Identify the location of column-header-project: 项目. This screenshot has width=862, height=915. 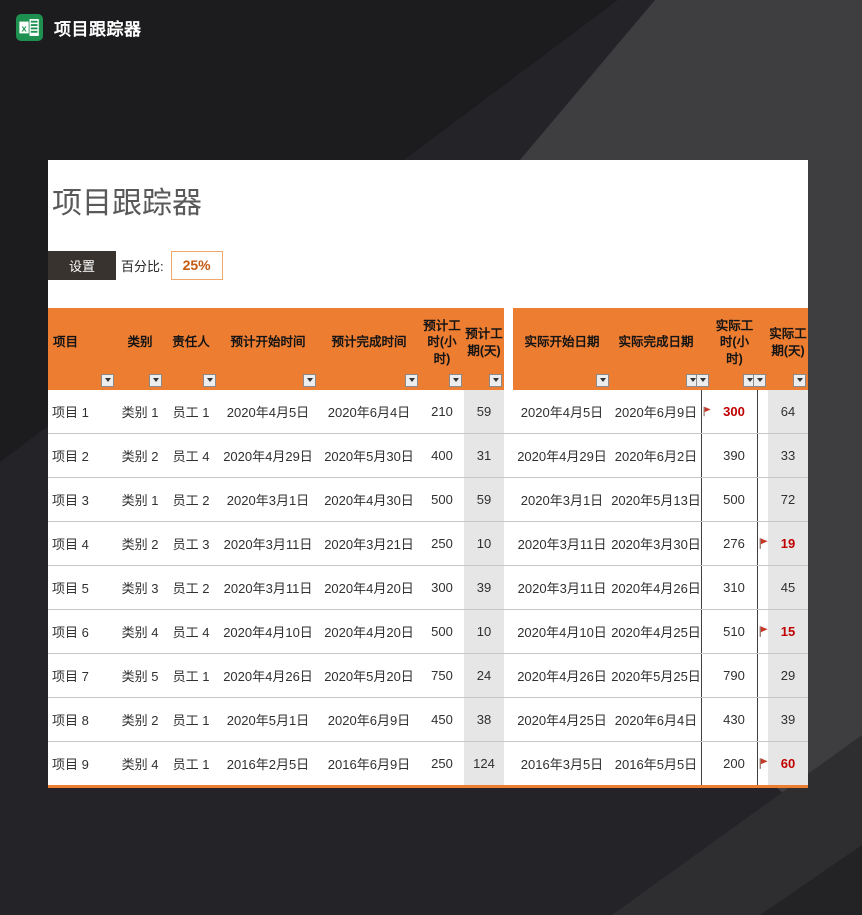
(82, 349).